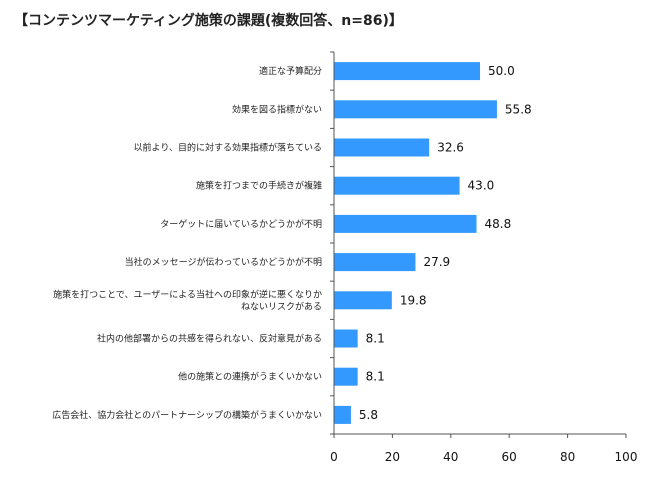  I want to click on value-label: 43.0, so click(481, 186).